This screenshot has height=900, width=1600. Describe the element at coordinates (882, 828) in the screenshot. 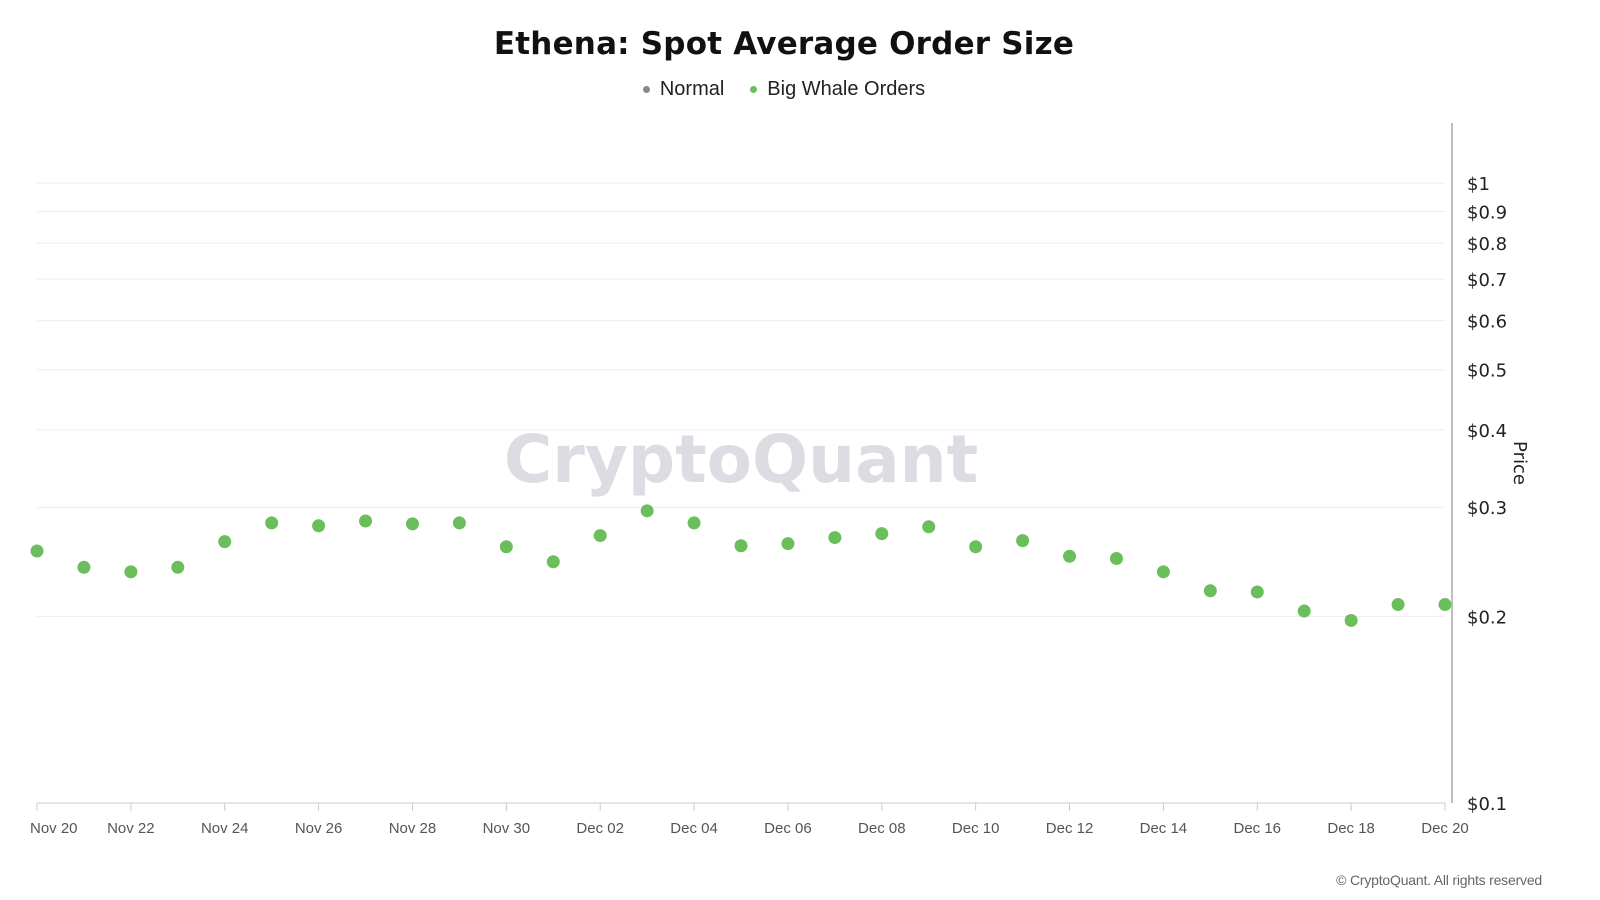

I see `x-tick-label: Dec 08` at that location.